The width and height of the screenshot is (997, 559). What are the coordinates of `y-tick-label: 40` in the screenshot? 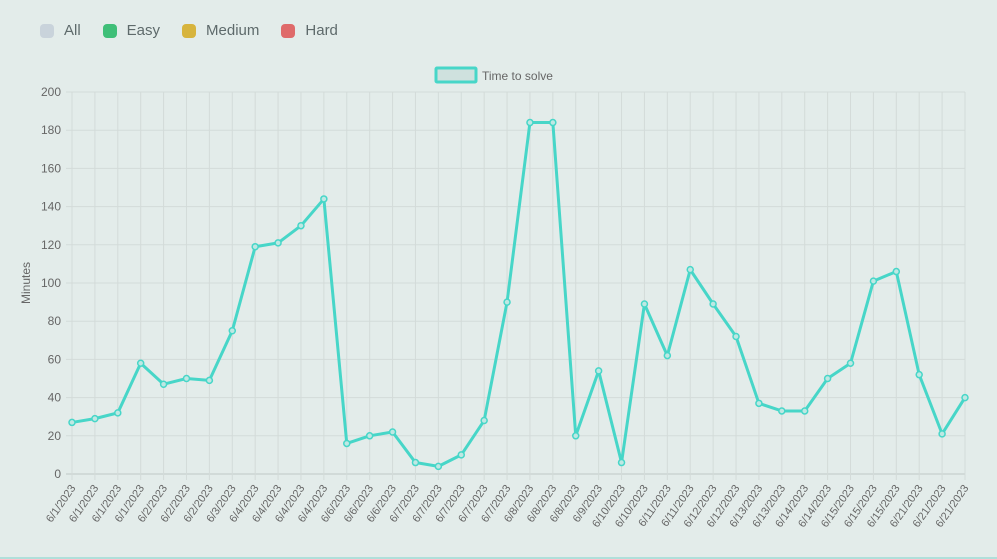 It's located at (55, 398).